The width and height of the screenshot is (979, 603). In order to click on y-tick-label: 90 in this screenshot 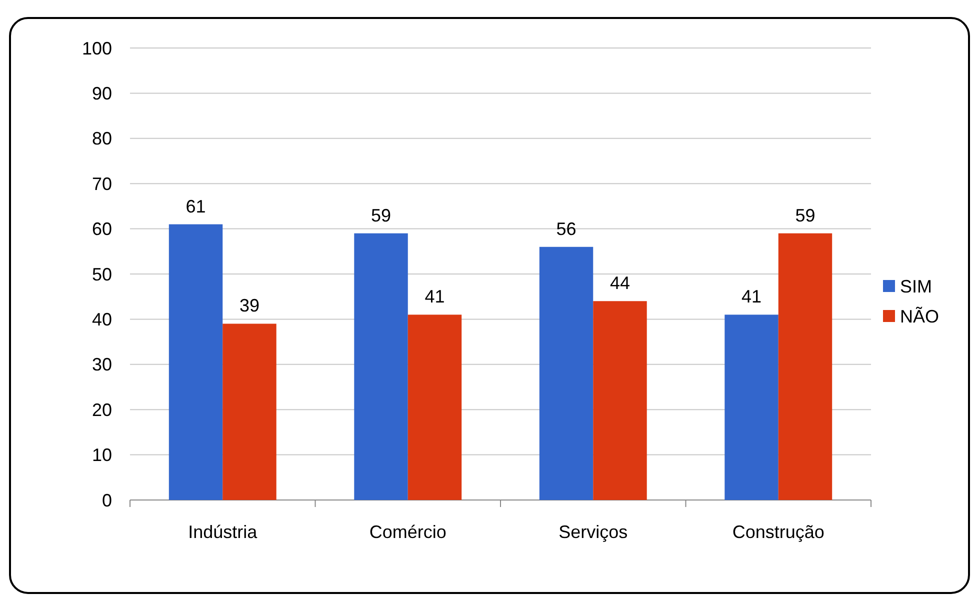, I will do `click(102, 94)`.